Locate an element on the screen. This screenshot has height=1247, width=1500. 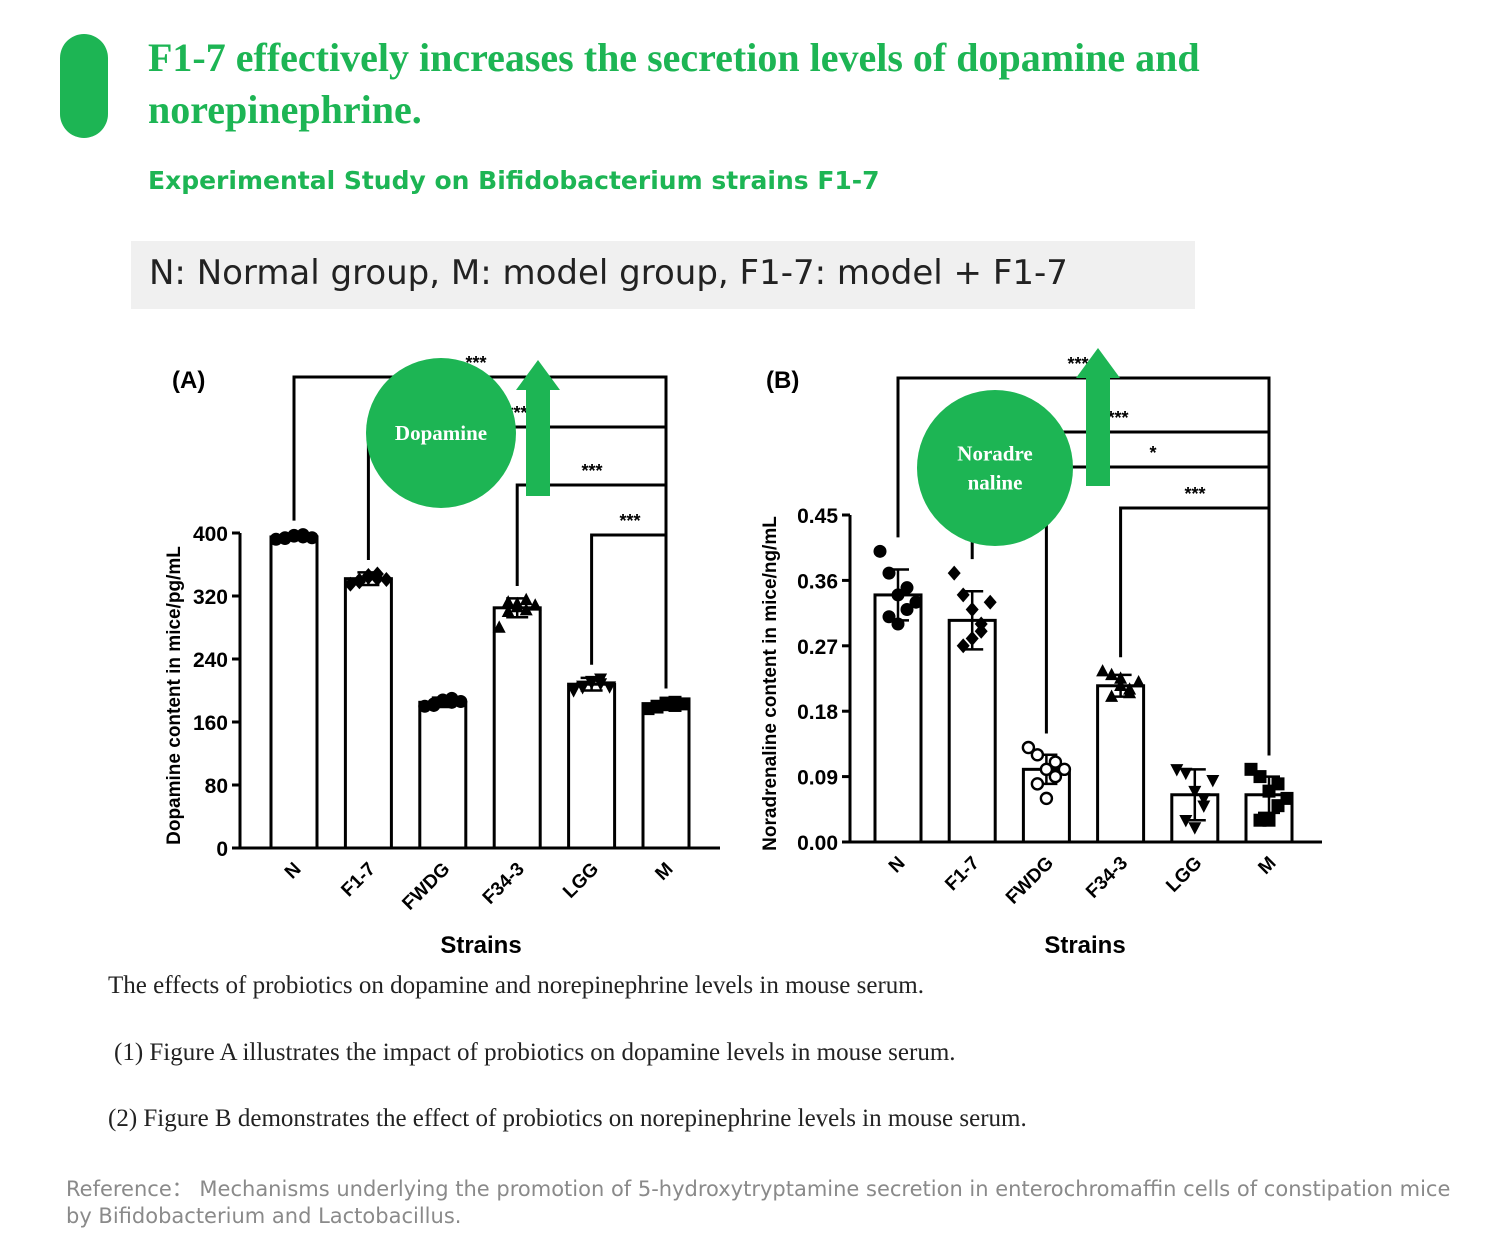
x-tick-label-b: LGG is located at coordinates (1184, 875).